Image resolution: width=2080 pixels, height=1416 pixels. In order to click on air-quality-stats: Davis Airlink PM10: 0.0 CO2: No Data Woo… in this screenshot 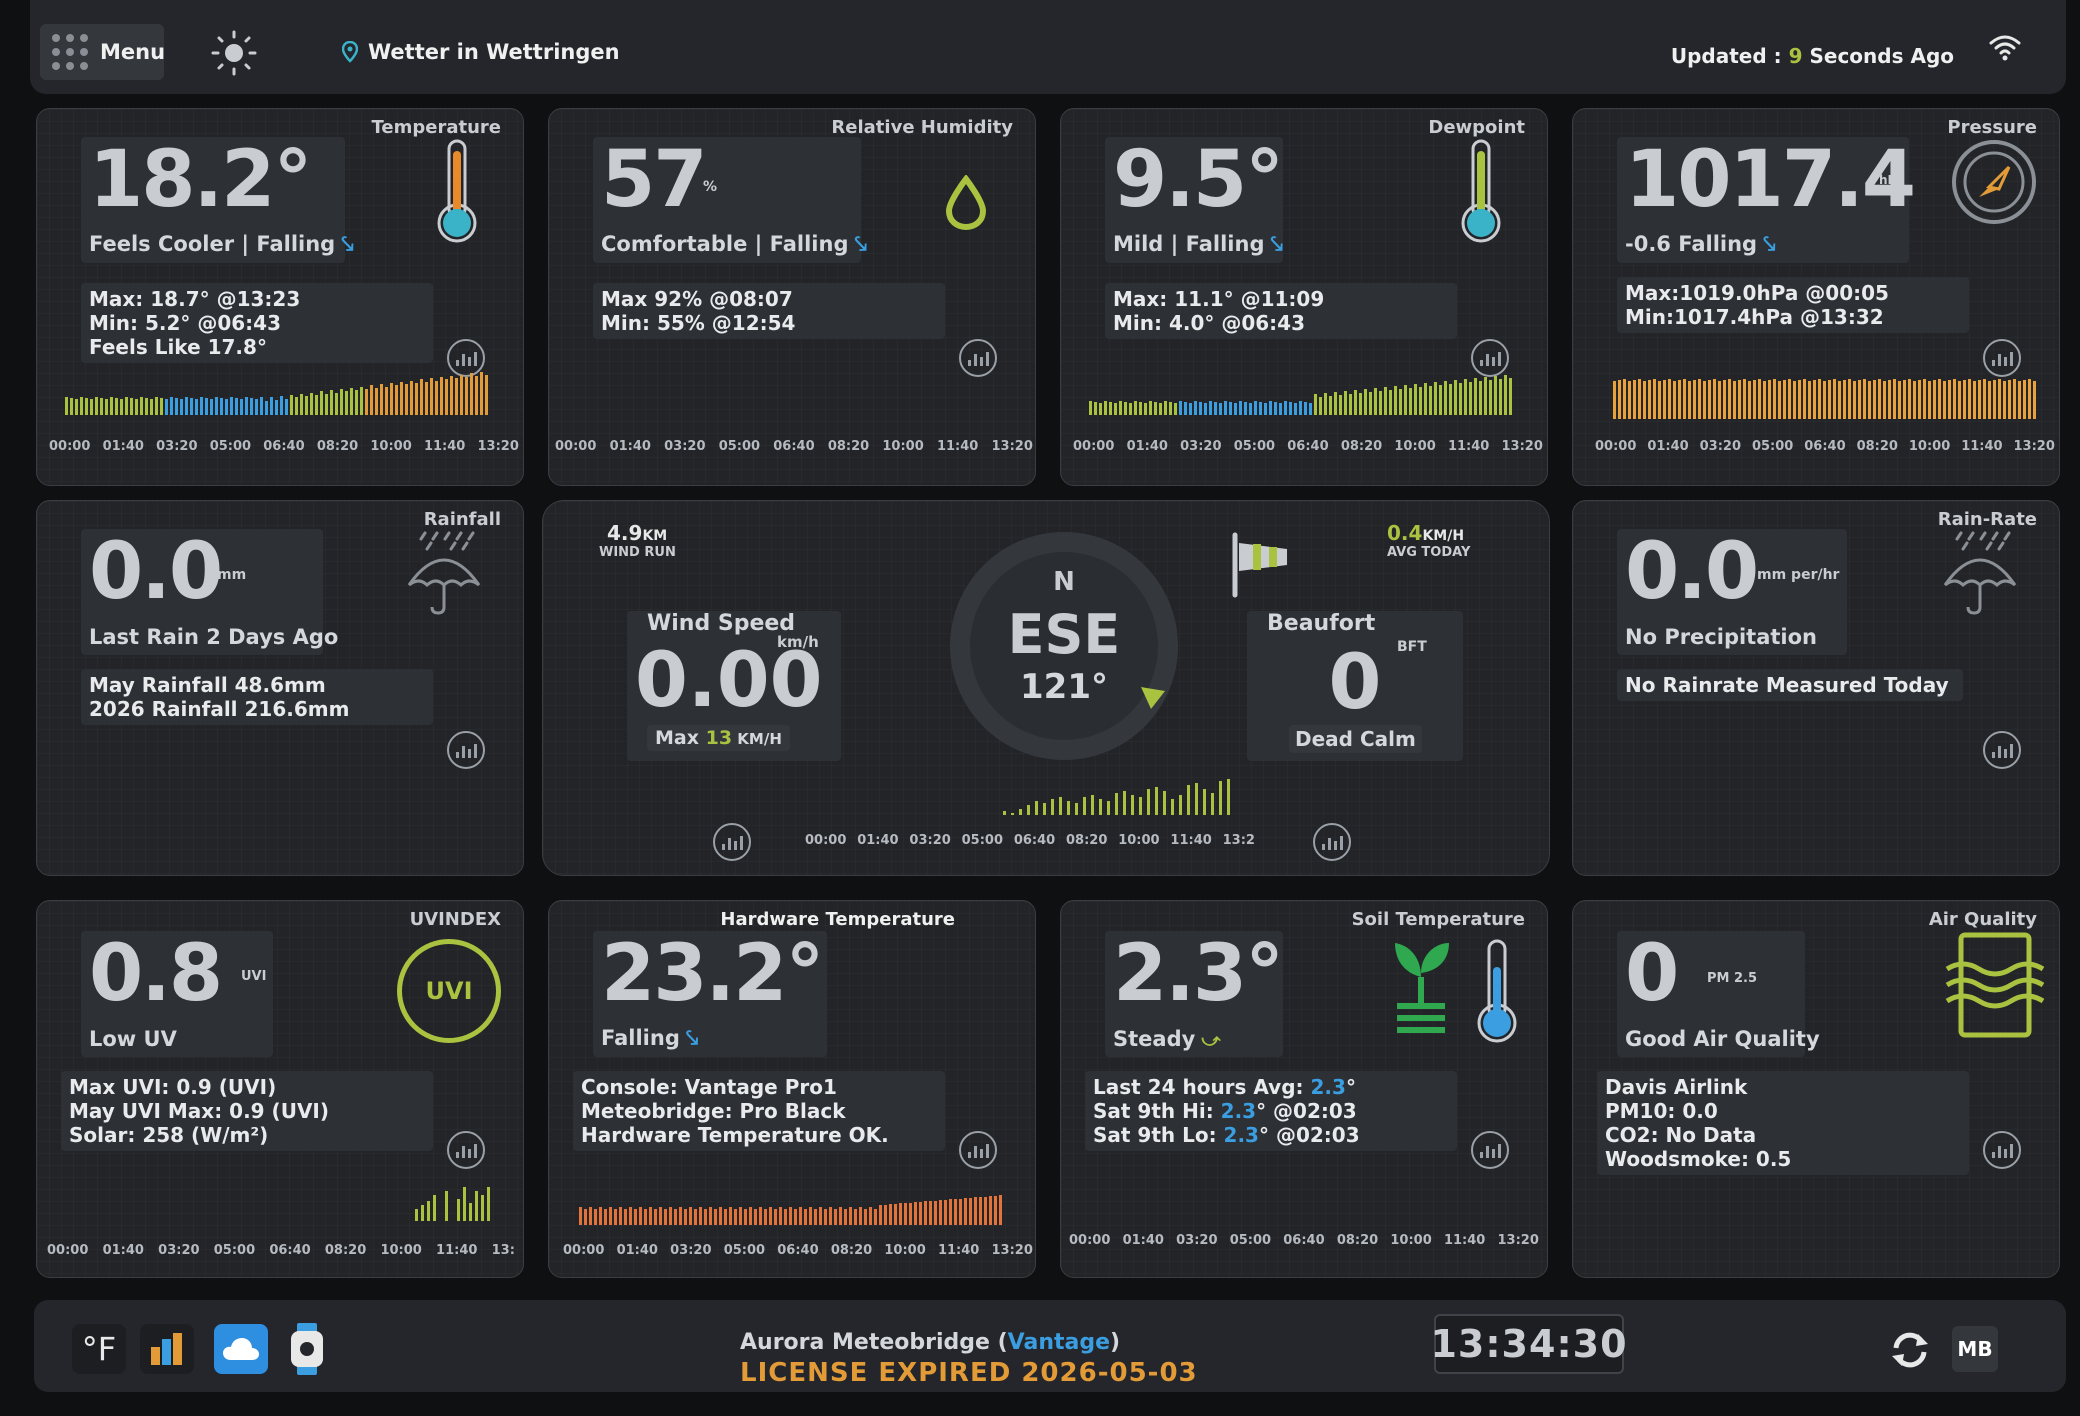, I will do `click(1783, 1123)`.